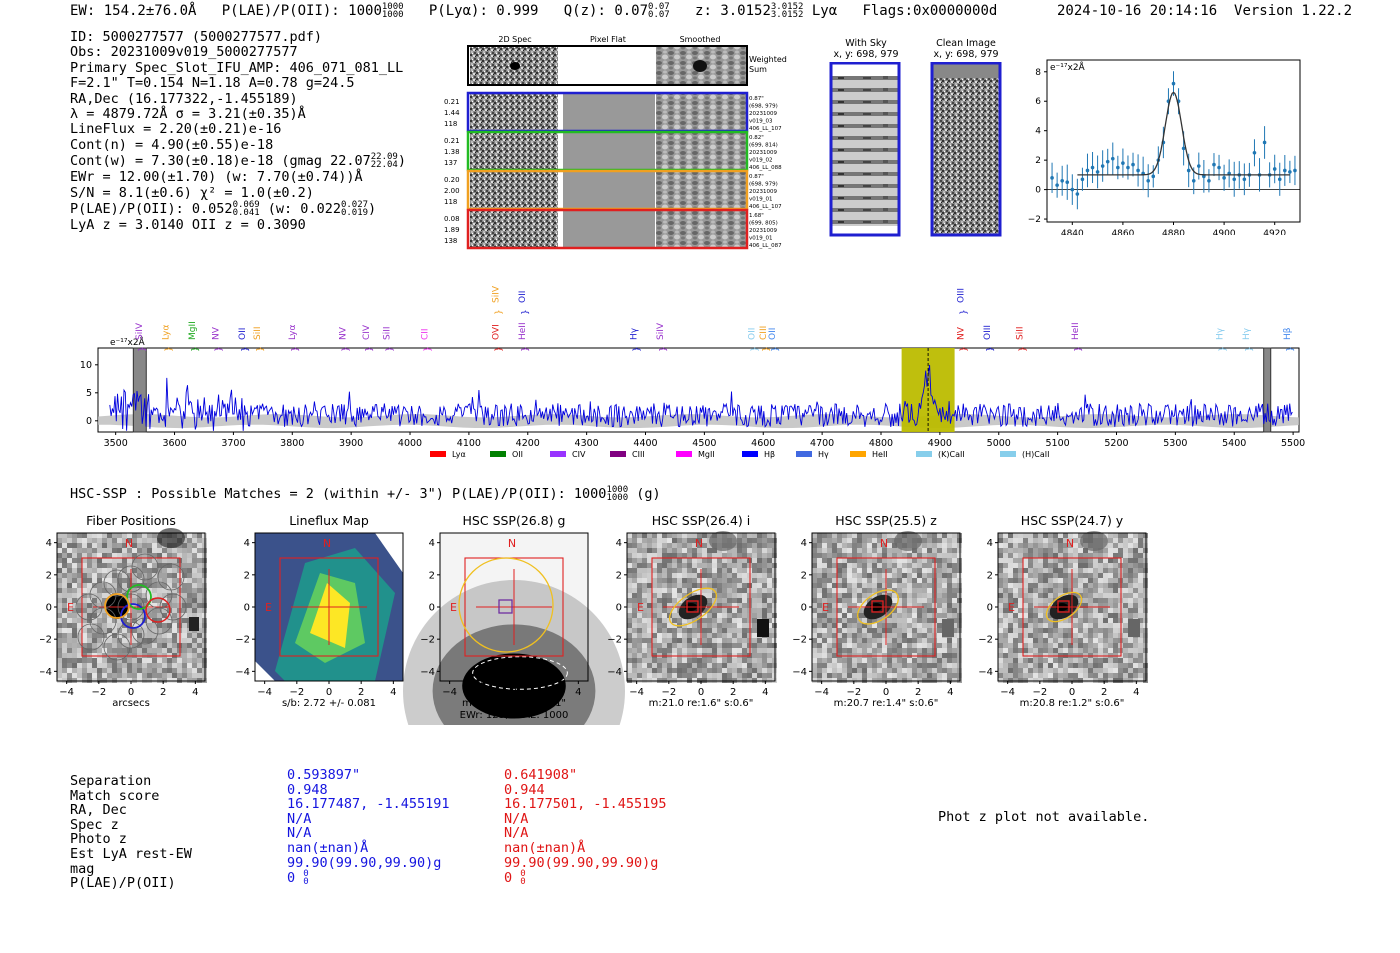 Image resolution: width=1400 pixels, height=953 pixels. Describe the element at coordinates (452, 230) in the screenshot. I see `cutout-row-left-label: 1.89` at that location.